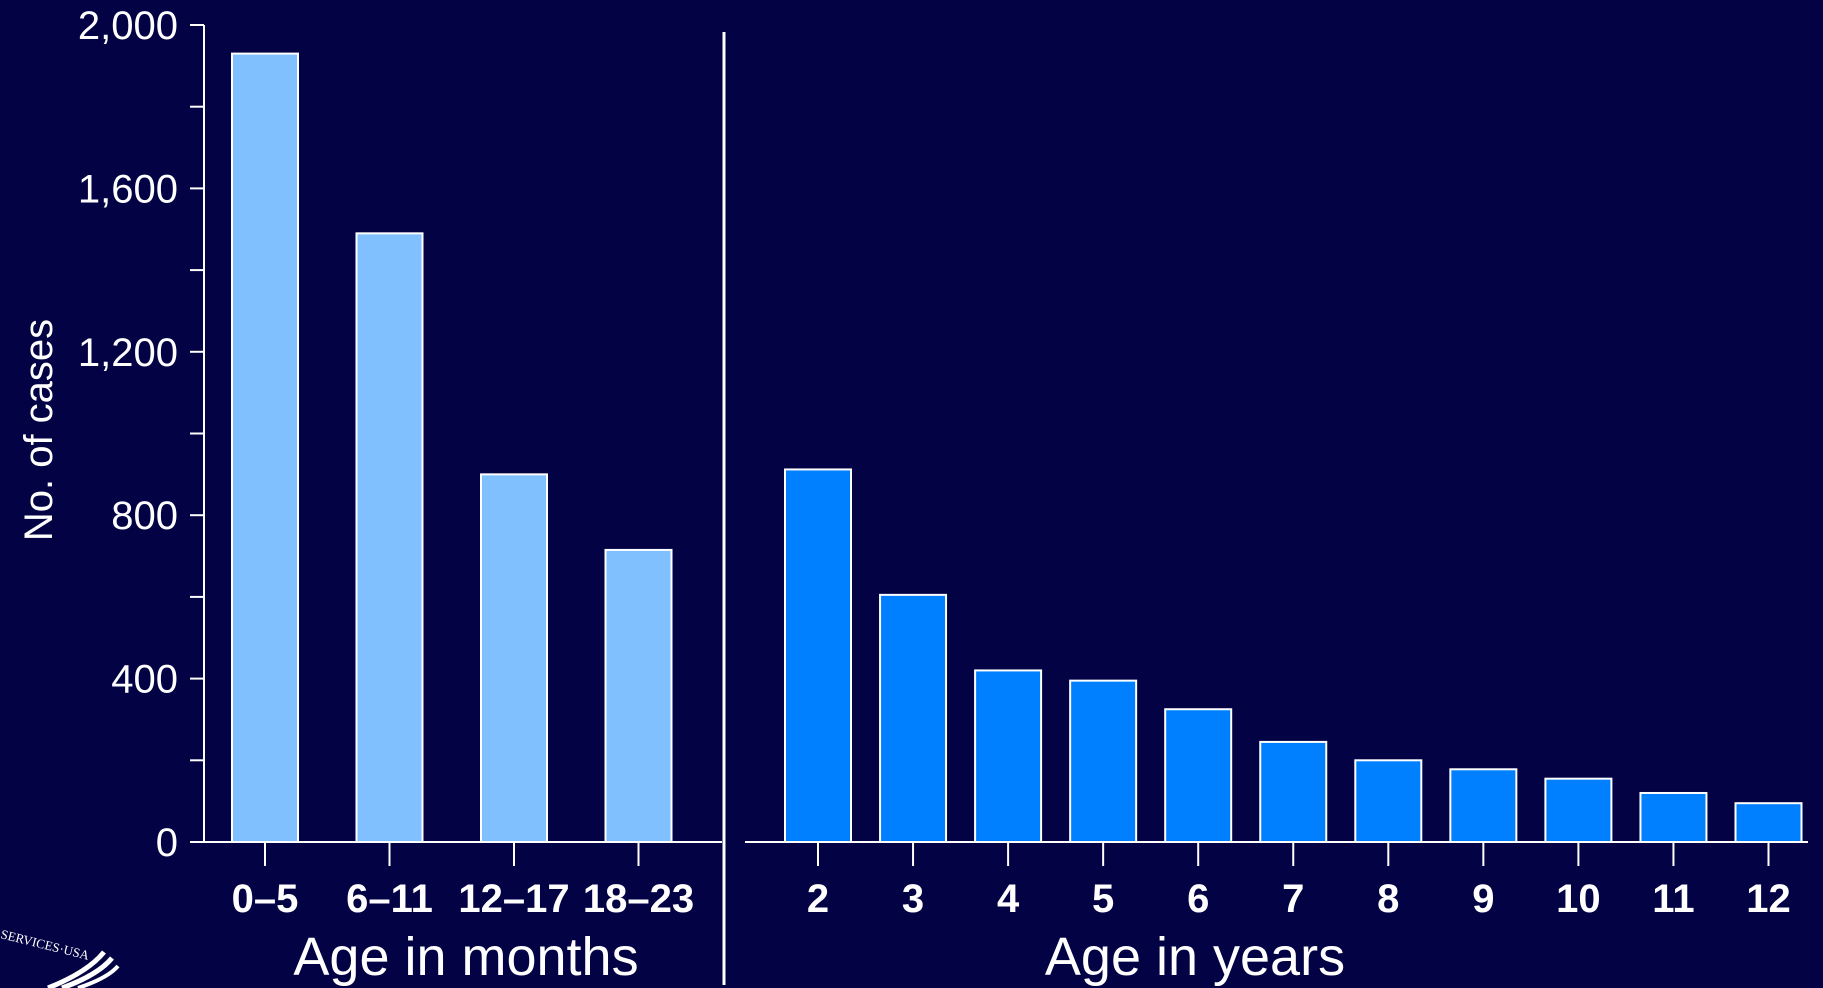 The image size is (1823, 988). Describe the element at coordinates (39, 430) in the screenshot. I see `y-axis-title: No. of cases` at that location.